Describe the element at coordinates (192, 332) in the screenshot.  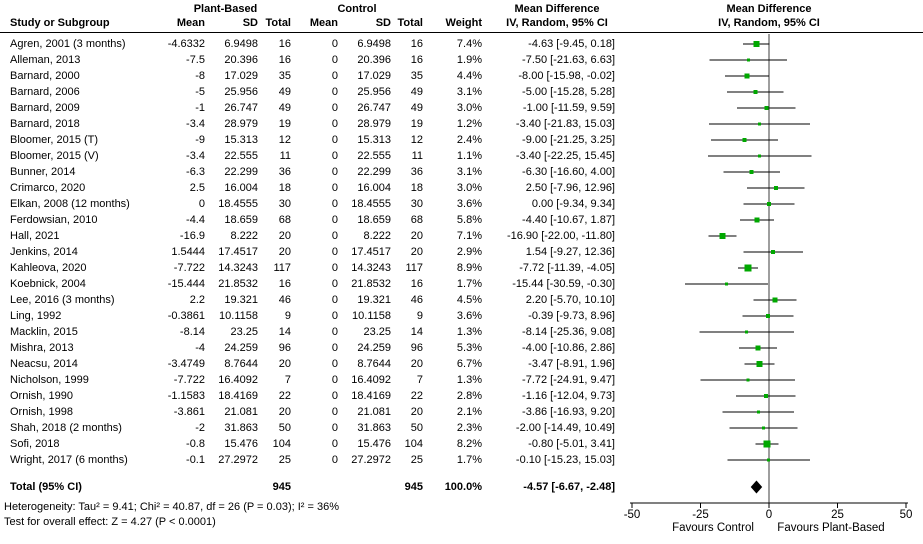
I see `pb-mean-cell: -8.14` at that location.